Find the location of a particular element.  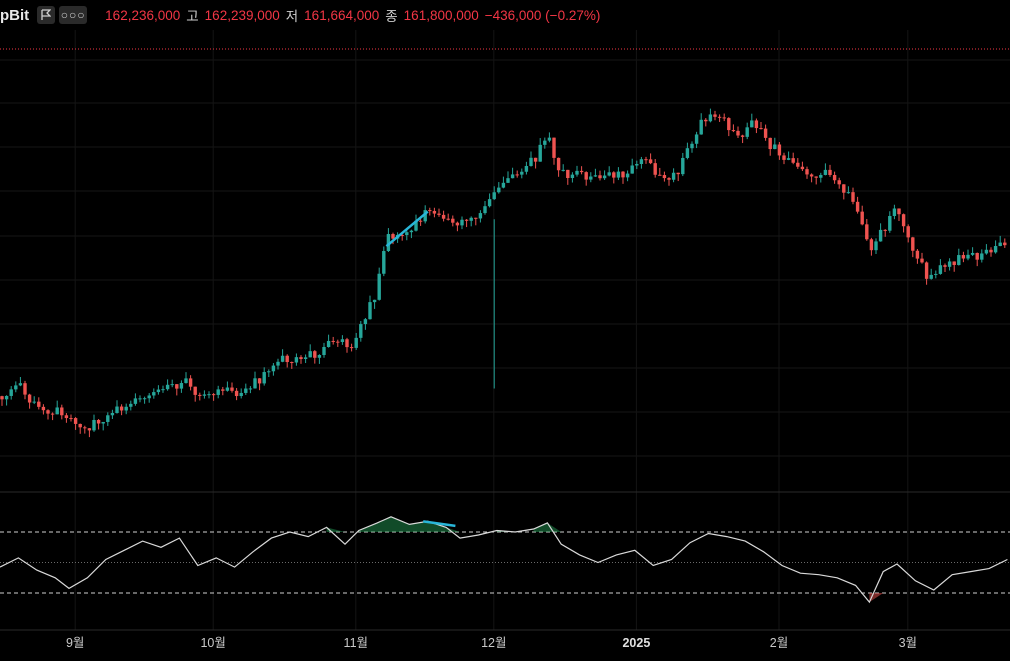

rsi-pane is located at coordinates (505, 560).